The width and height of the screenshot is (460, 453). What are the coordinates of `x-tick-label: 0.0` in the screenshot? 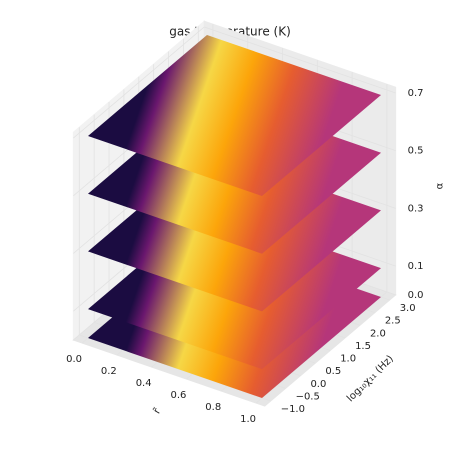 It's located at (74, 359).